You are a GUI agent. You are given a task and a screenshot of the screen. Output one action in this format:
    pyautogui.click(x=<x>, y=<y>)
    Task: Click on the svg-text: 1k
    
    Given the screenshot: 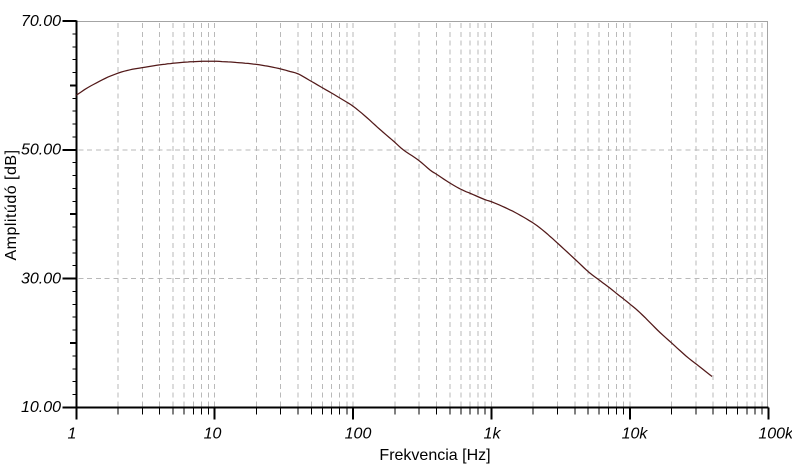 What is the action you would take?
    pyautogui.click(x=493, y=434)
    